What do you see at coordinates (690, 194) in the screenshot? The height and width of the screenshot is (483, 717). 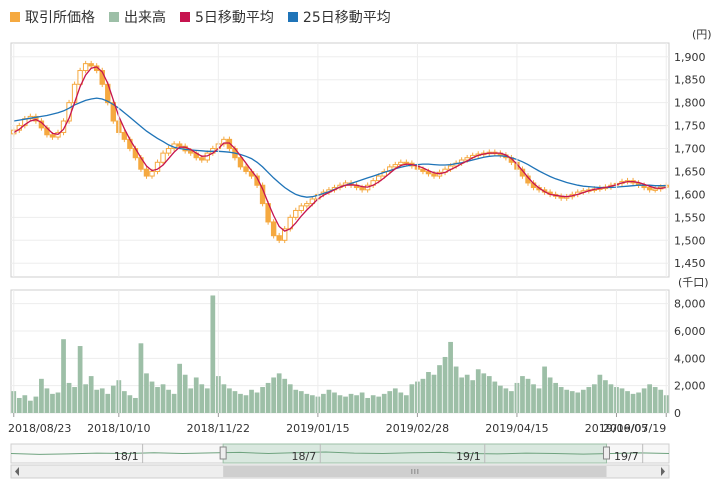 I see `price-tick-label: 1,600` at bounding box center [690, 194].